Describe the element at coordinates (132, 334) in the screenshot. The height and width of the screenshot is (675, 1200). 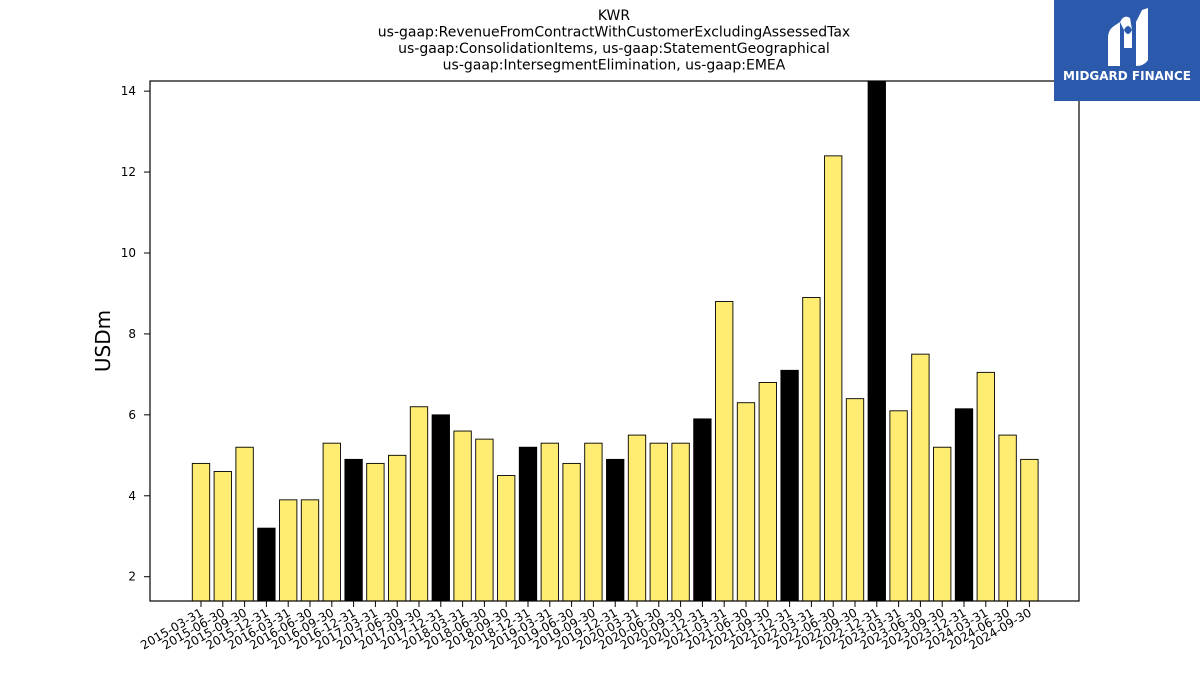
I see `y-tick-label: 8` at that location.